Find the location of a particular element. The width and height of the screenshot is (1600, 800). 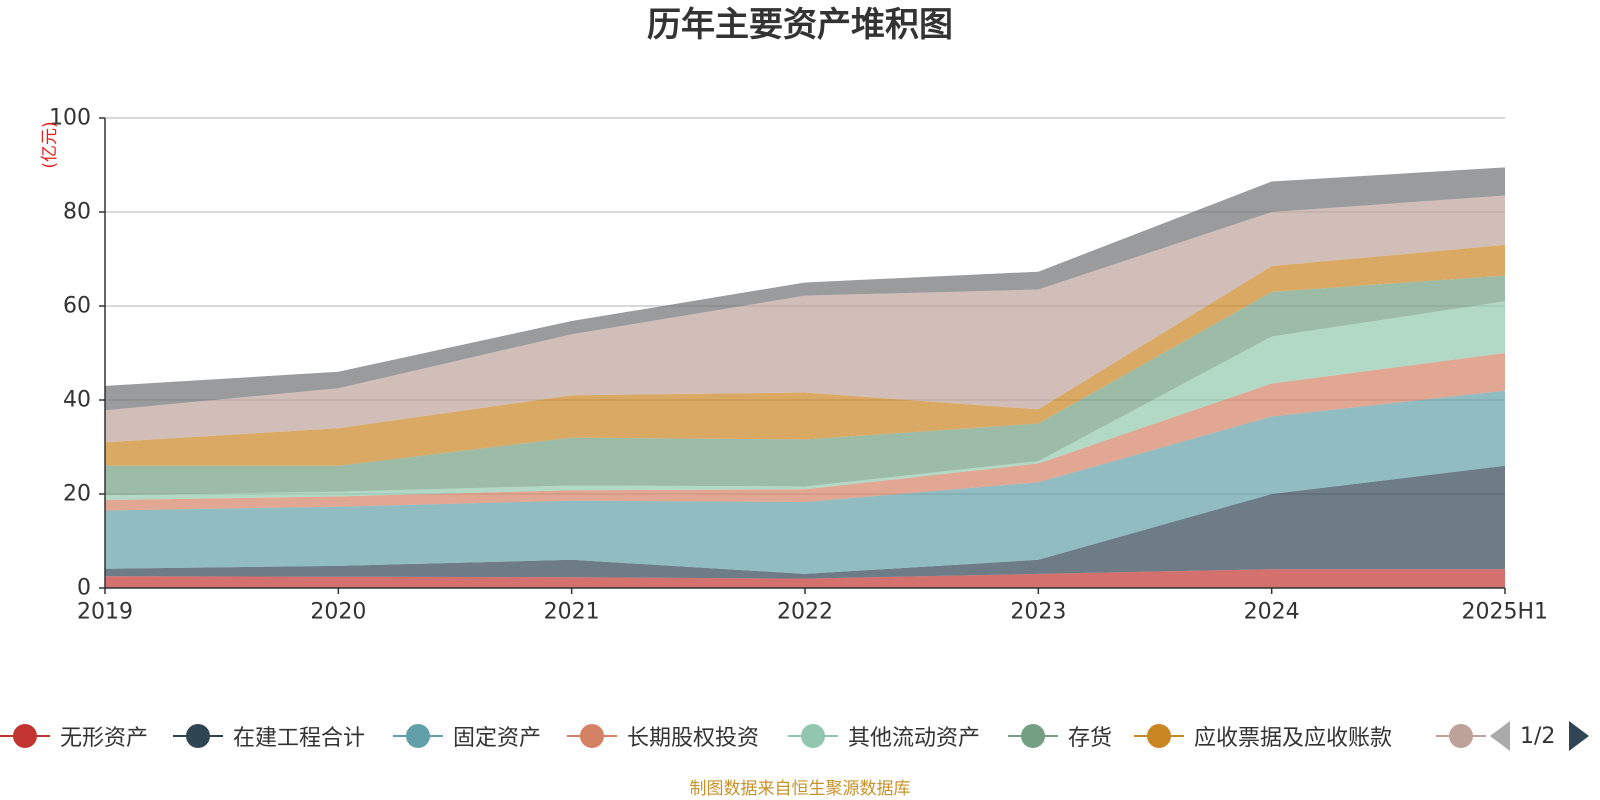

legend-pager: 1/2 is located at coordinates (1543, 736).